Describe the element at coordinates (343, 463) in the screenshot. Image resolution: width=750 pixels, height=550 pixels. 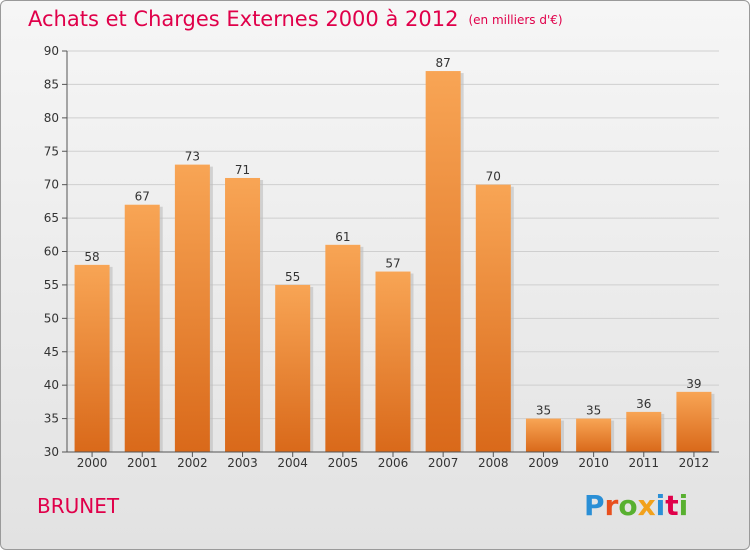
I see `x-tick-label: 2005` at that location.